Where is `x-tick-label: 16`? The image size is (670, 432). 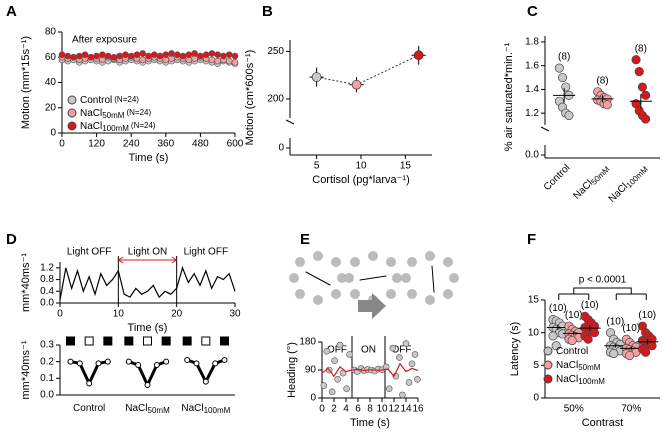
x-tick-label: 16 is located at coordinates (418, 409).